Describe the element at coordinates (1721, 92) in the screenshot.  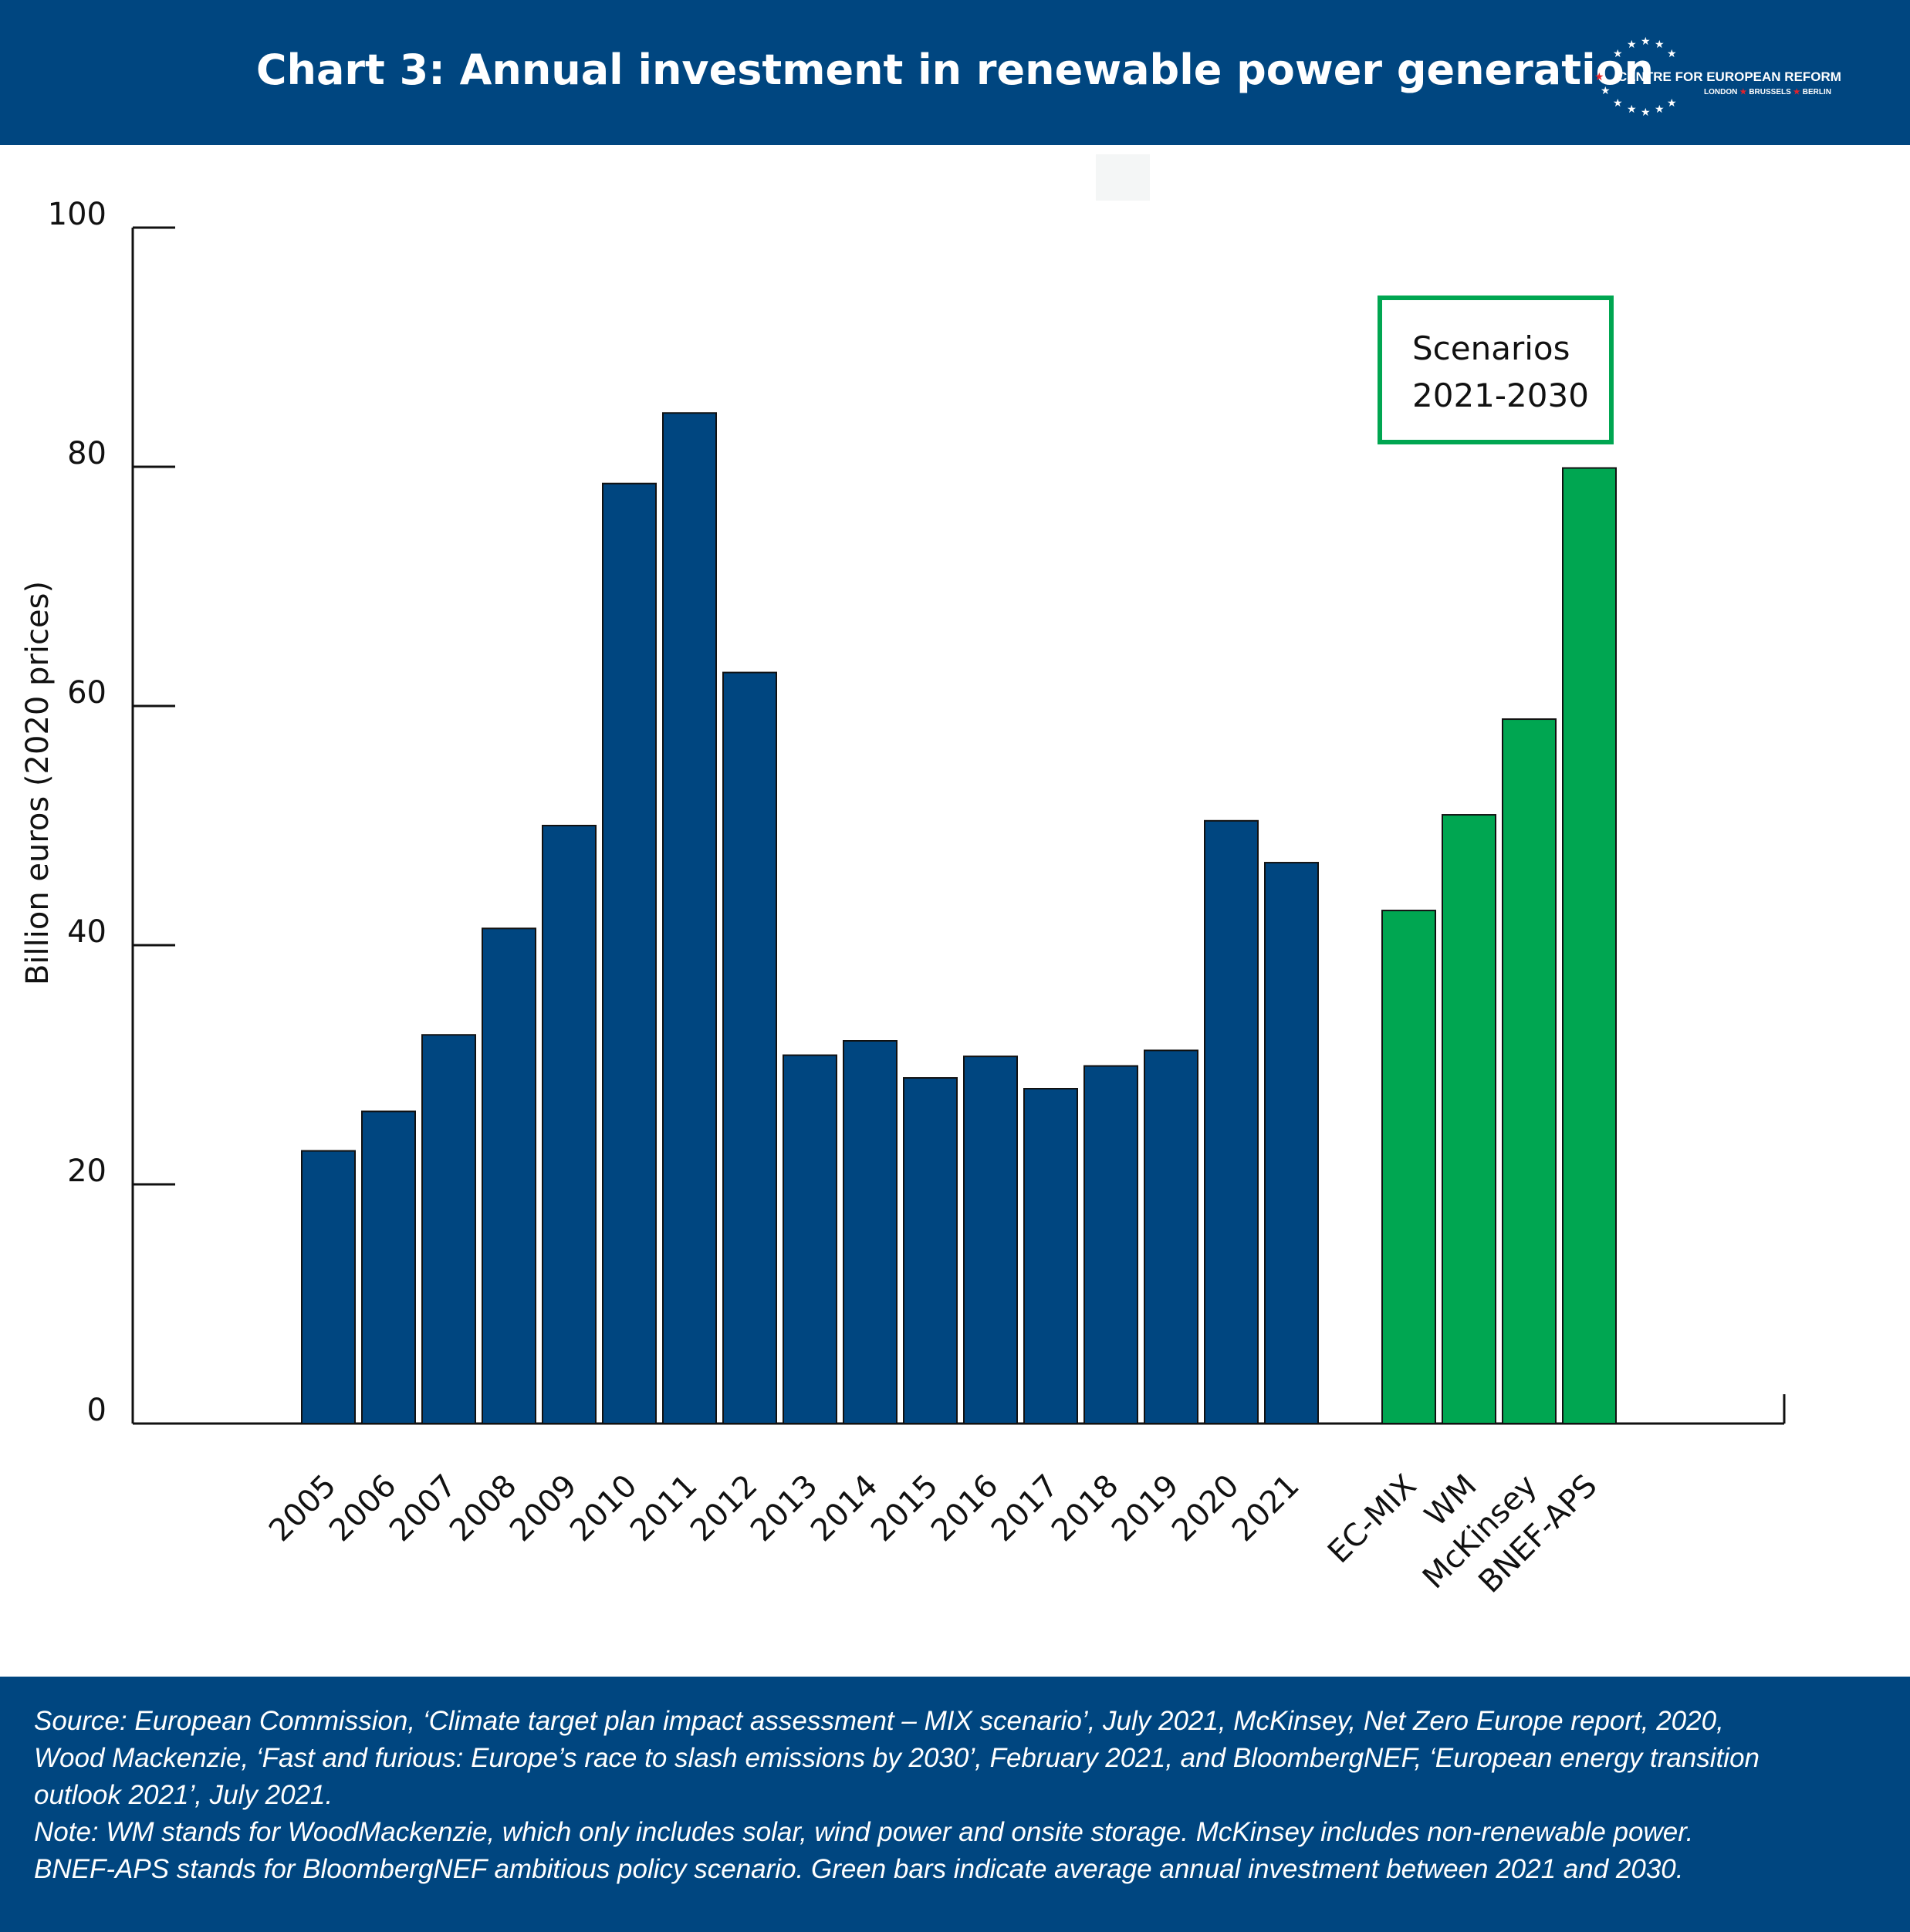
I see `logo-city: LONDON` at that location.